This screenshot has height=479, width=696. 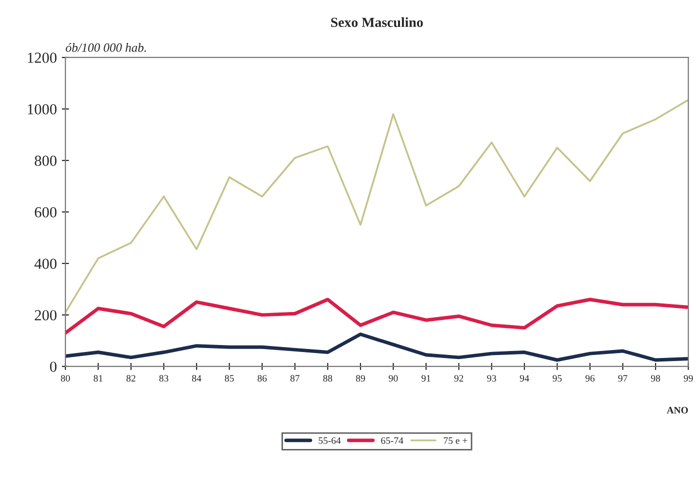 What do you see at coordinates (65, 378) in the screenshot?
I see `x-tick-label: 80` at bounding box center [65, 378].